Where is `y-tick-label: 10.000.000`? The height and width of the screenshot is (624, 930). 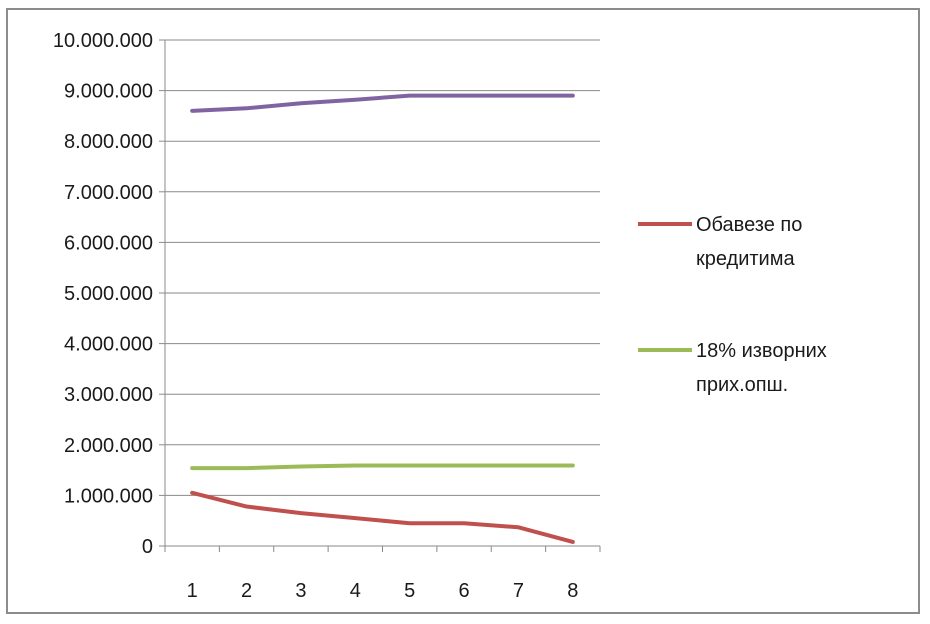
y-tick-label: 10.000.000 is located at coordinates (103, 41).